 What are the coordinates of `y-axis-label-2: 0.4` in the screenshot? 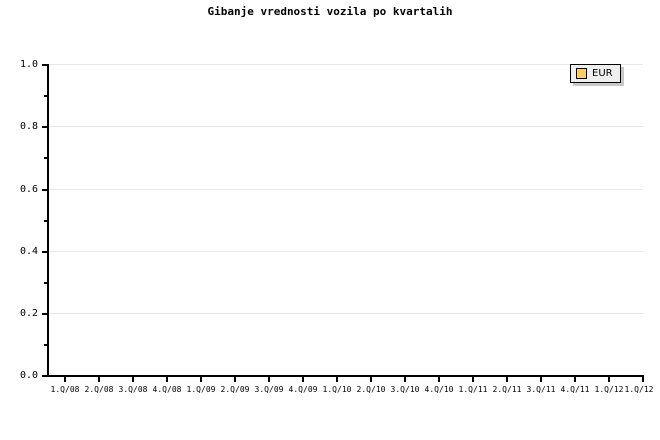 It's located at (28, 251).